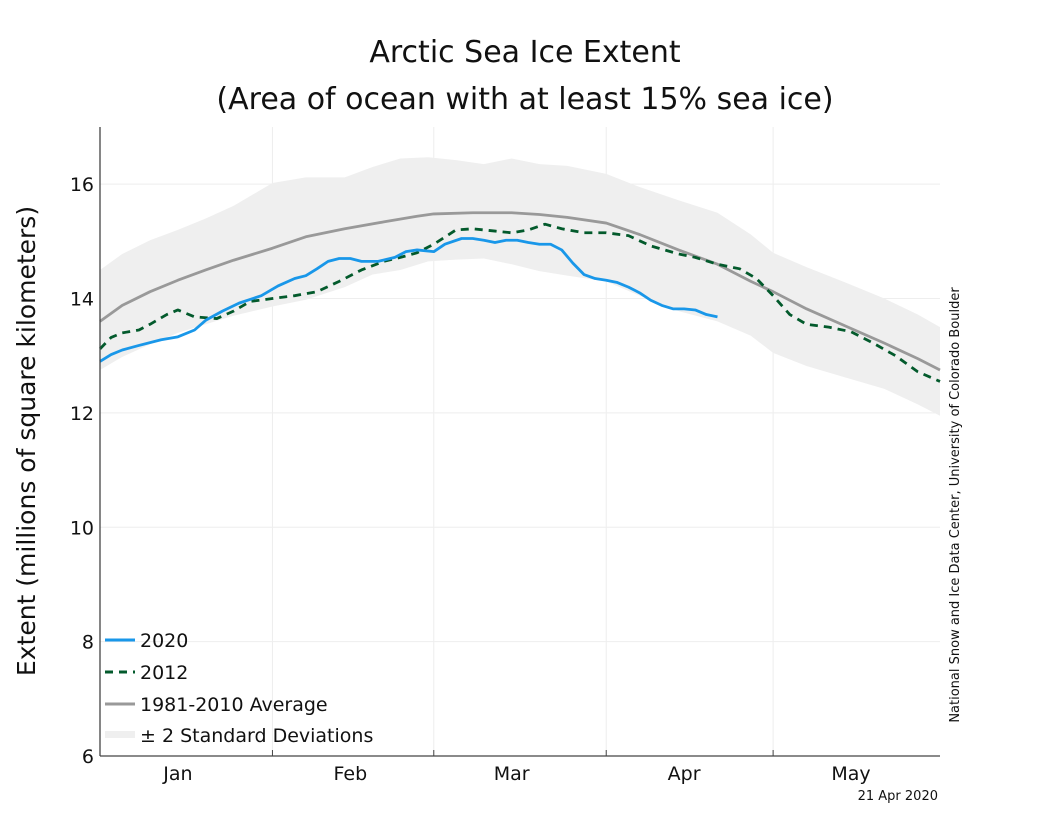 This screenshot has width=1050, height=840. Describe the element at coordinates (164, 641) in the screenshot. I see `legend-label-2020: 2020` at that location.